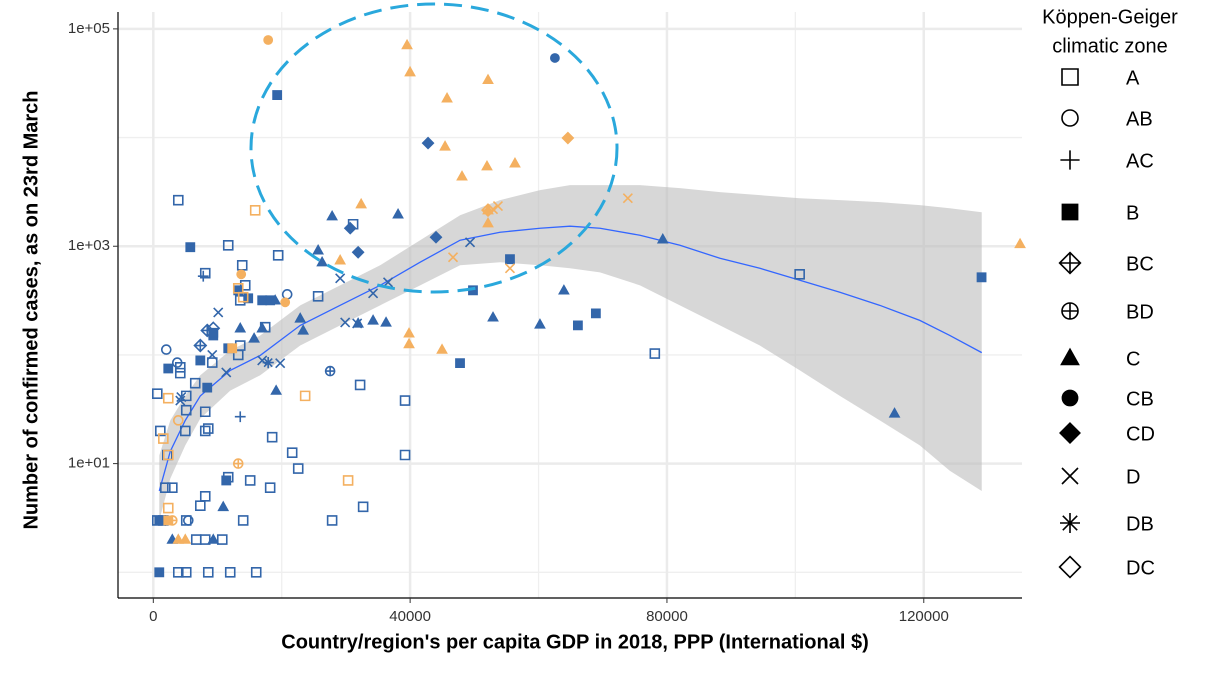  I want to click on legend-label: CB, so click(1140, 399).